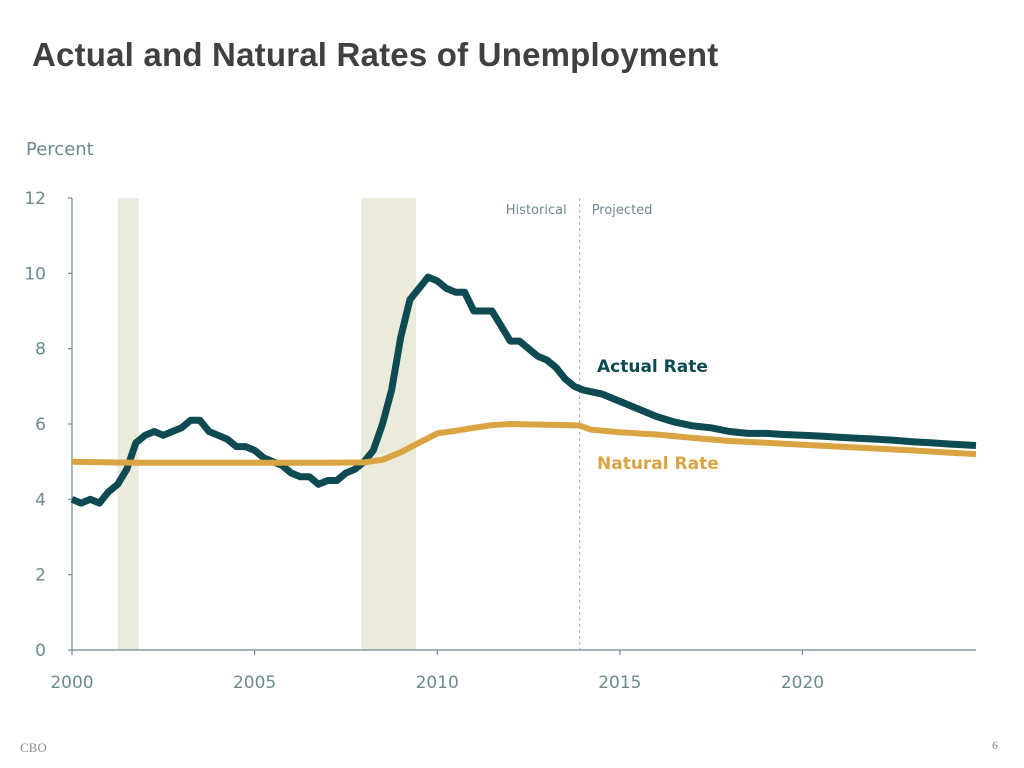  I want to click on page-number: 6, so click(995, 745).